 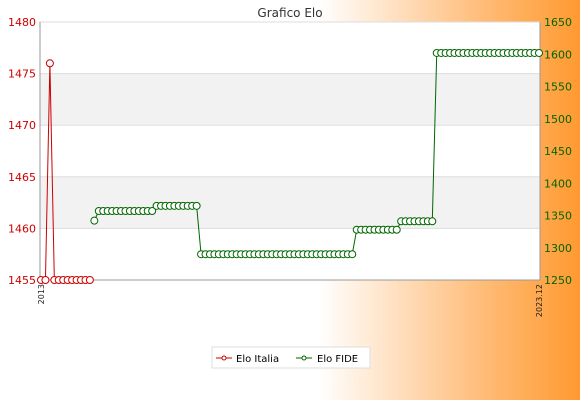 What do you see at coordinates (558, 22) in the screenshot?
I see `right-tick-label: 1650` at bounding box center [558, 22].